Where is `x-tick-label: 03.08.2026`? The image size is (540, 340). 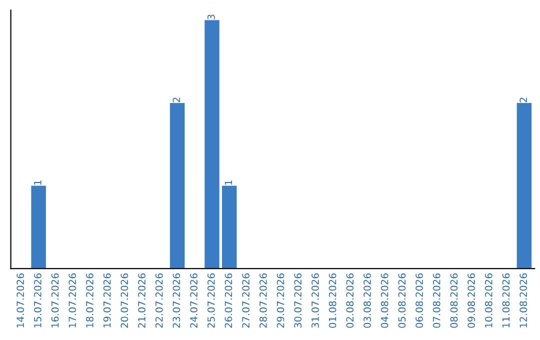 x-tick-label: 03.08.2026 is located at coordinates (367, 300).